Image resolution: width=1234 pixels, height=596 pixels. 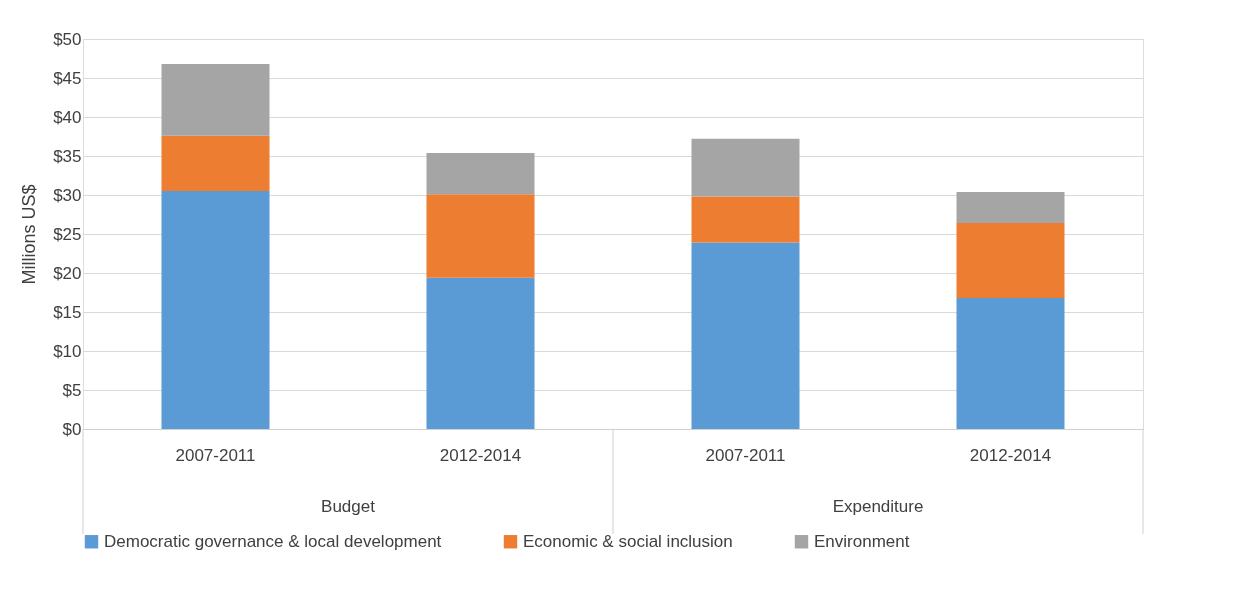 What do you see at coordinates (67, 156) in the screenshot?
I see `y-tick-label: $35` at bounding box center [67, 156].